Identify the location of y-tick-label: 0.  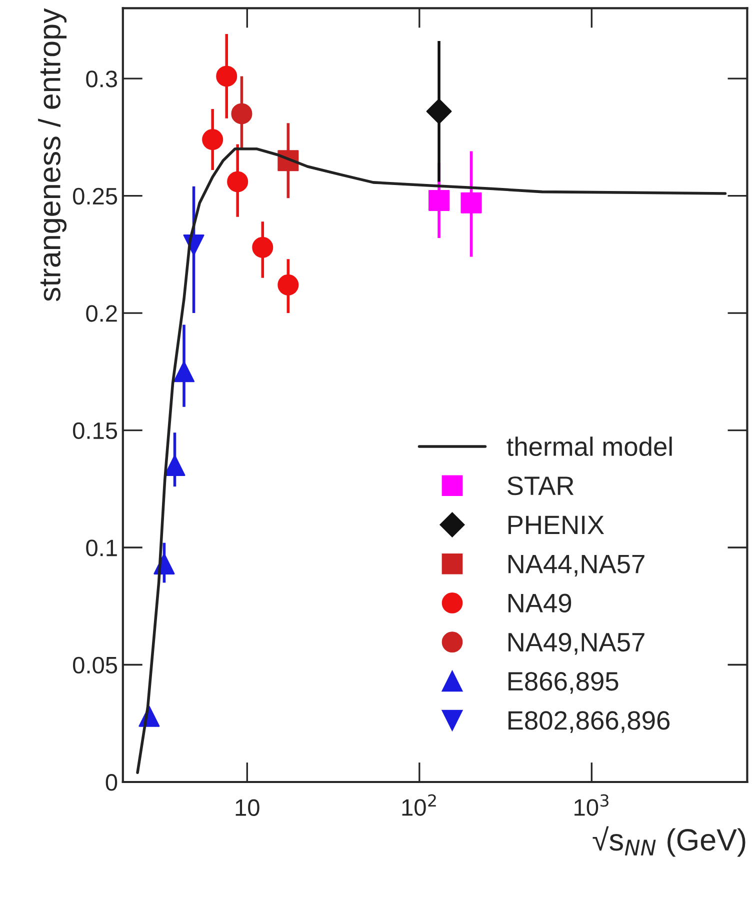
(112, 782).